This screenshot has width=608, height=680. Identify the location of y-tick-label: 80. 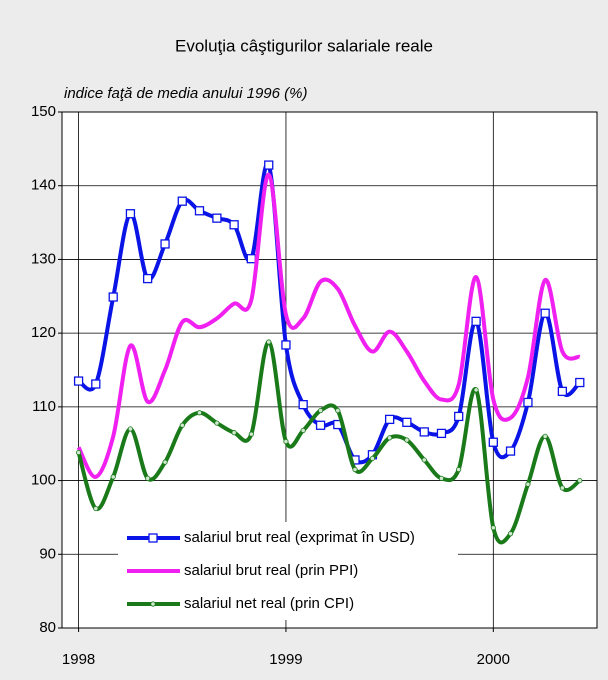
(47, 627).